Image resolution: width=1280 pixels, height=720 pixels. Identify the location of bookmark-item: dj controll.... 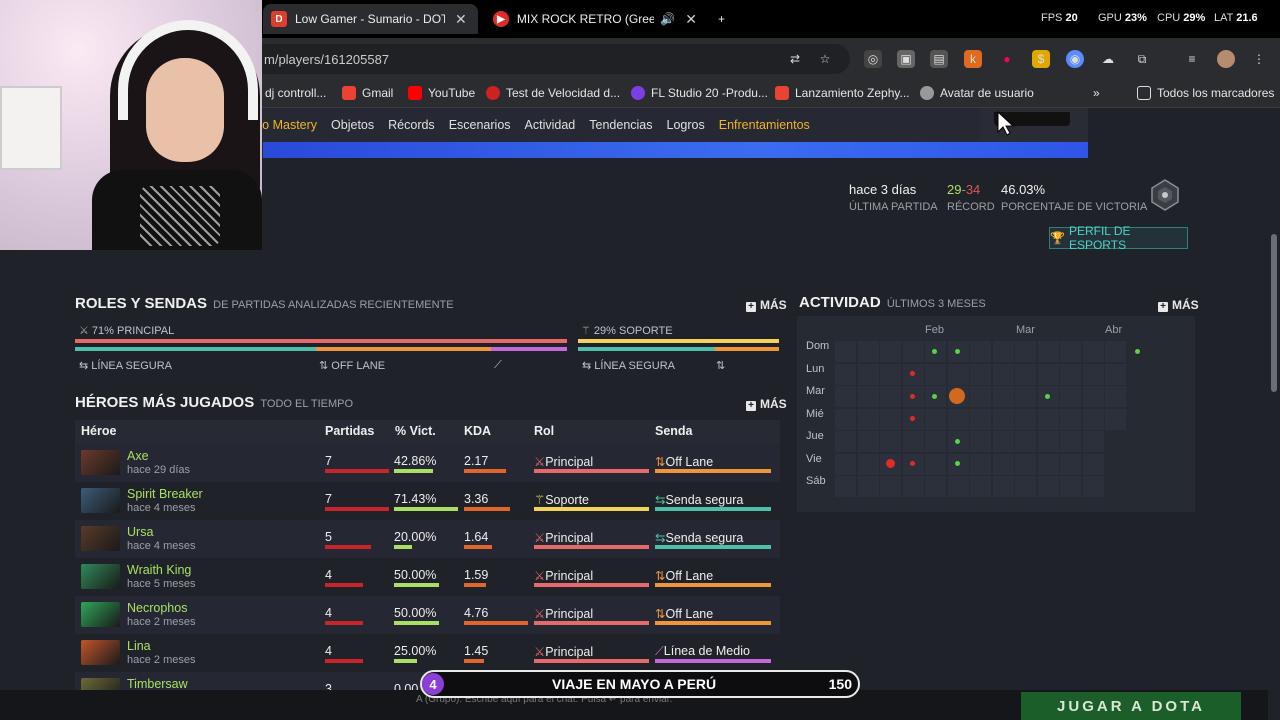
(296, 93).